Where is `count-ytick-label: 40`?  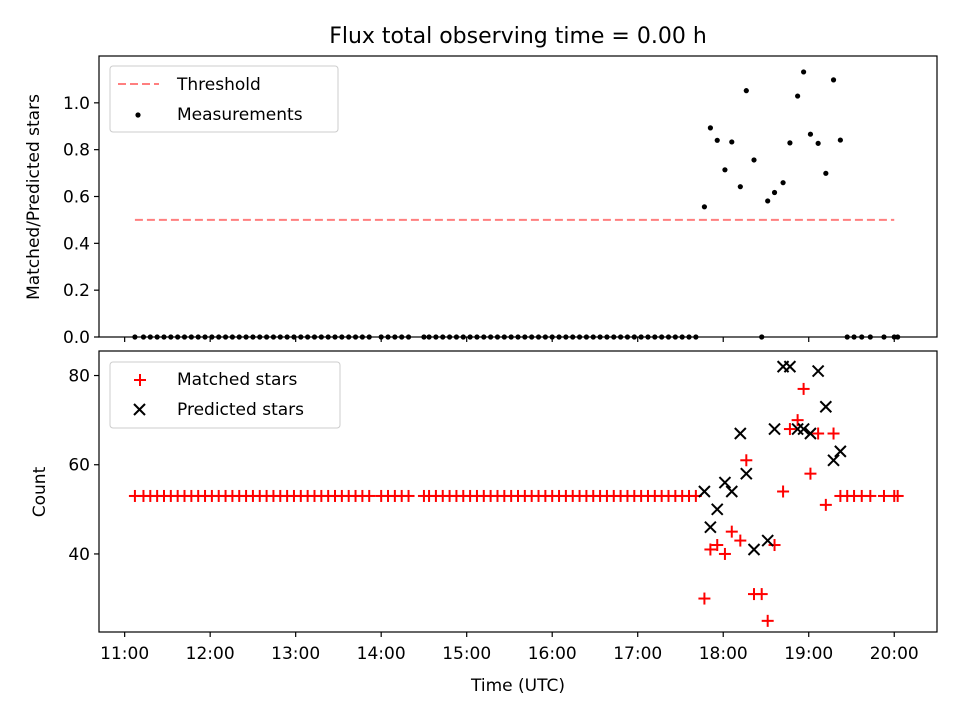
count-ytick-label: 40 is located at coordinates (79, 555).